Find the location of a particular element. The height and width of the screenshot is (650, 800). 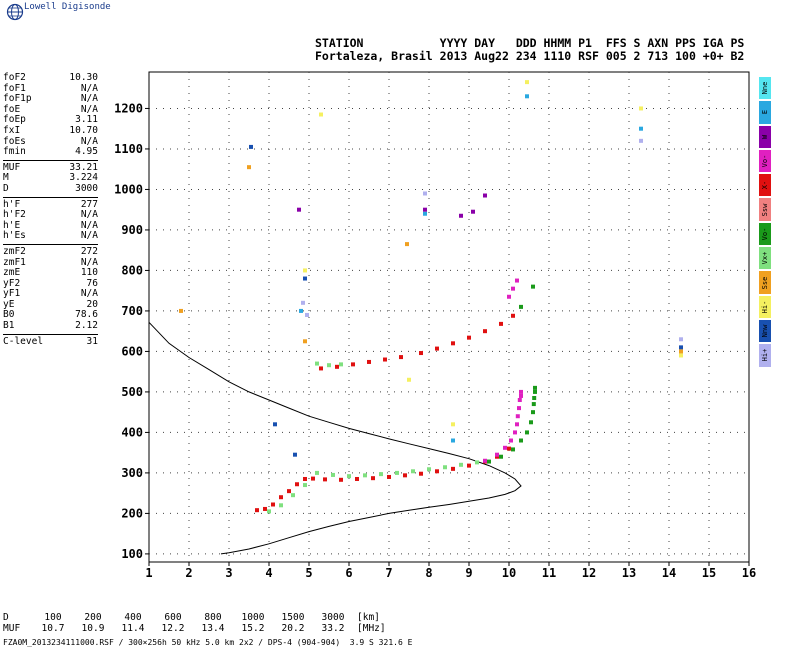

param-row: B1 2.12 is located at coordinates (50, 326).